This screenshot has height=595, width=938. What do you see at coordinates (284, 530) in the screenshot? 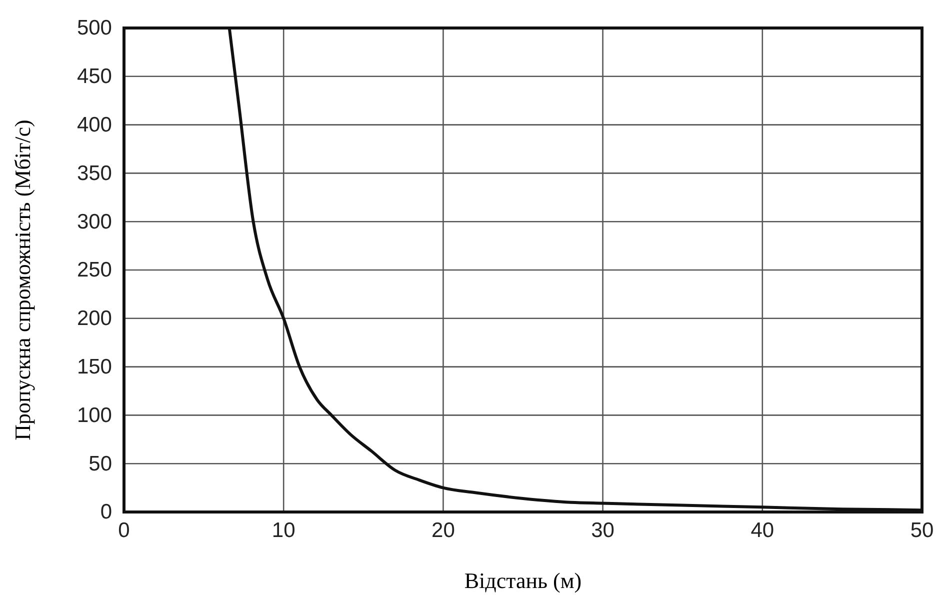
I see `x-tick-label: 10` at bounding box center [284, 530].